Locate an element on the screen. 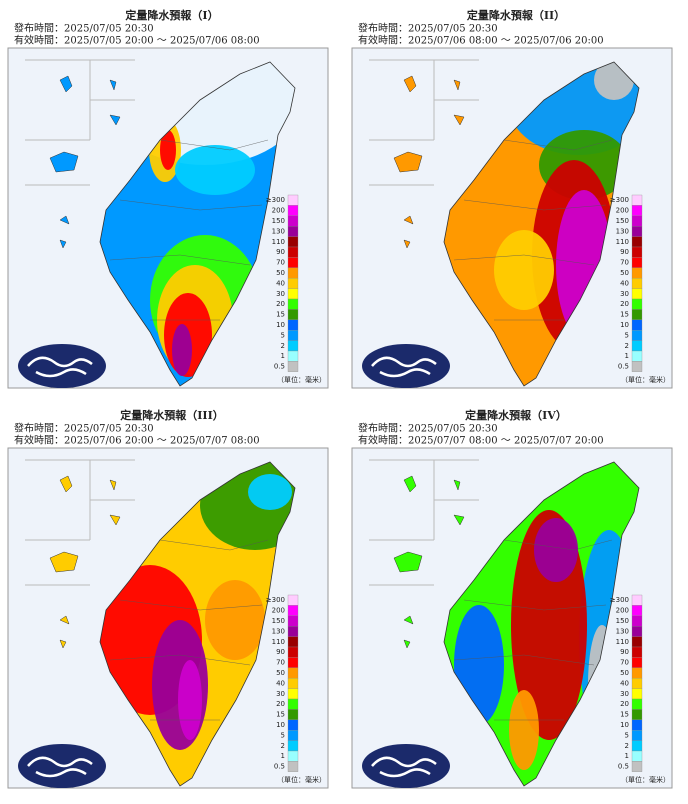  legend-label: 10 is located at coordinates (280, 725).